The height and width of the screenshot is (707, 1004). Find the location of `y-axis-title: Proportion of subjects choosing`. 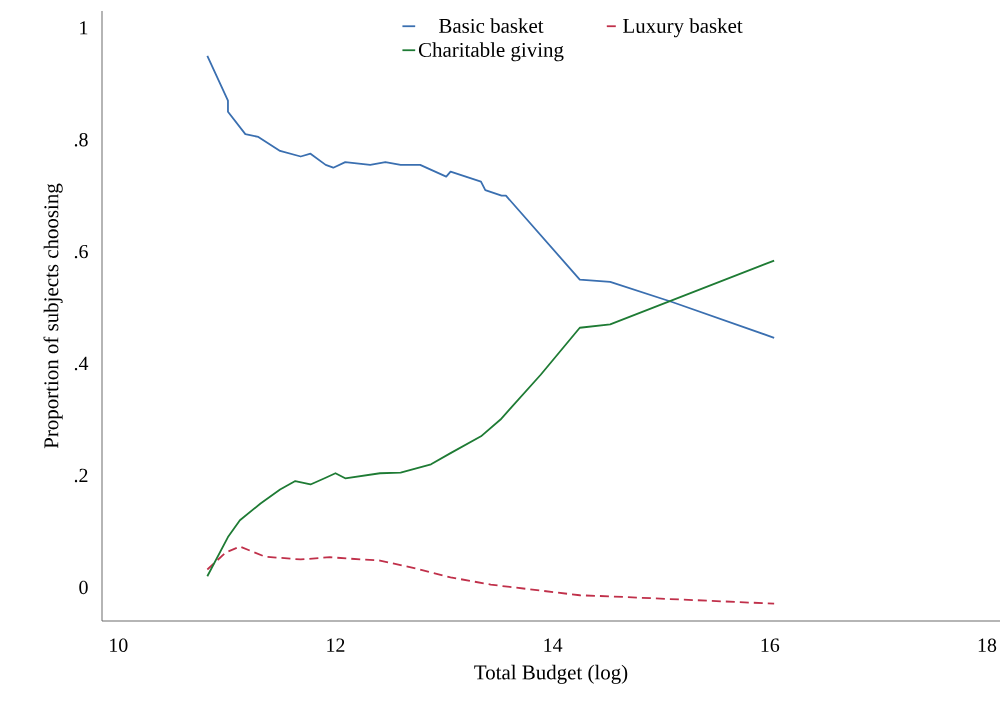

y-axis-title: Proportion of subjects choosing is located at coordinates (53, 316).